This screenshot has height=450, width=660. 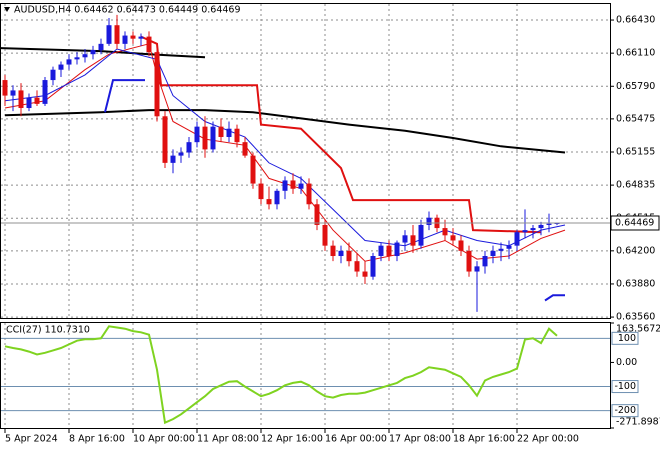 What do you see at coordinates (356, 439) in the screenshot?
I see `x-tick-label: 16 Apr 00:00` at bounding box center [356, 439].